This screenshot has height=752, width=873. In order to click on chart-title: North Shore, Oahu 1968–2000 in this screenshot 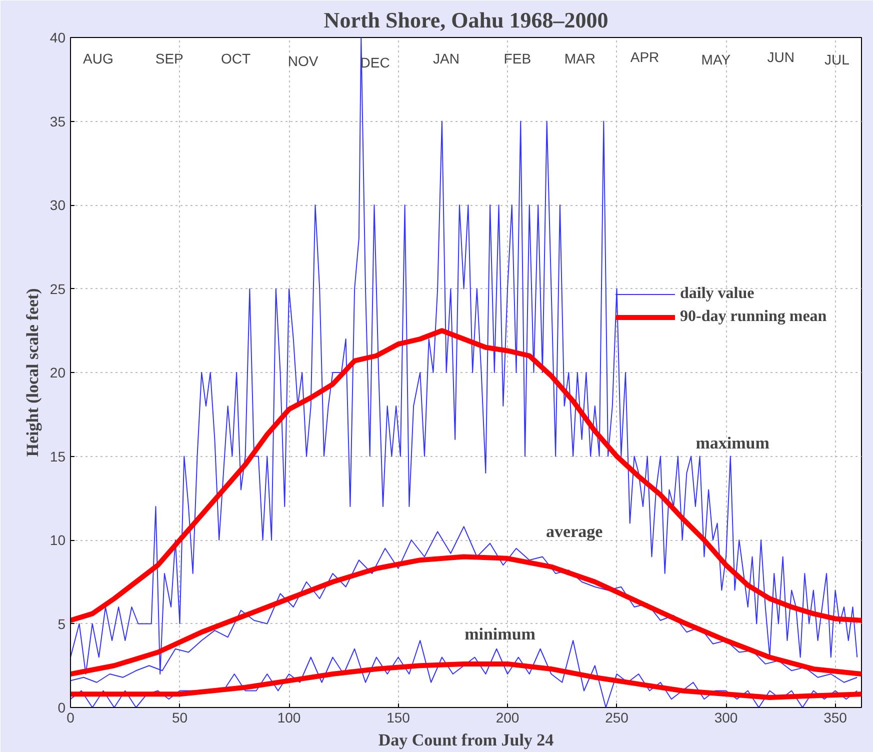, I will do `click(466, 20)`.